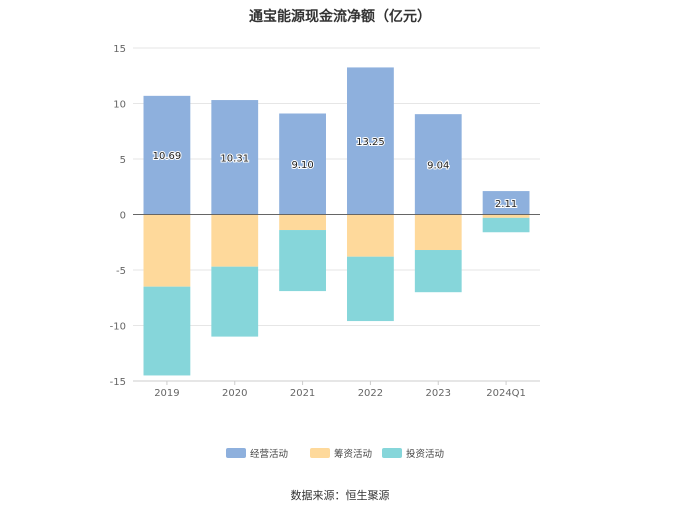 This screenshot has height=509, width=680. Describe the element at coordinates (438, 393) in the screenshot. I see `x-tick-label: 2023` at that location.